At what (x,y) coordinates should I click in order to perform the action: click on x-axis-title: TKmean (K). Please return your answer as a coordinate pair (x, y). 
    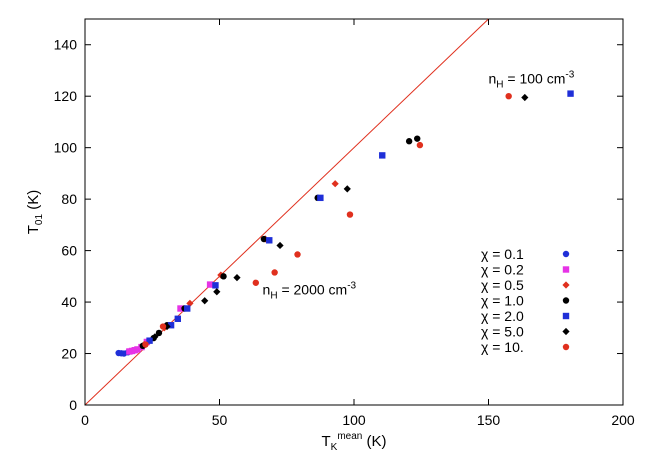
    Looking at the image, I should click on (353, 442).